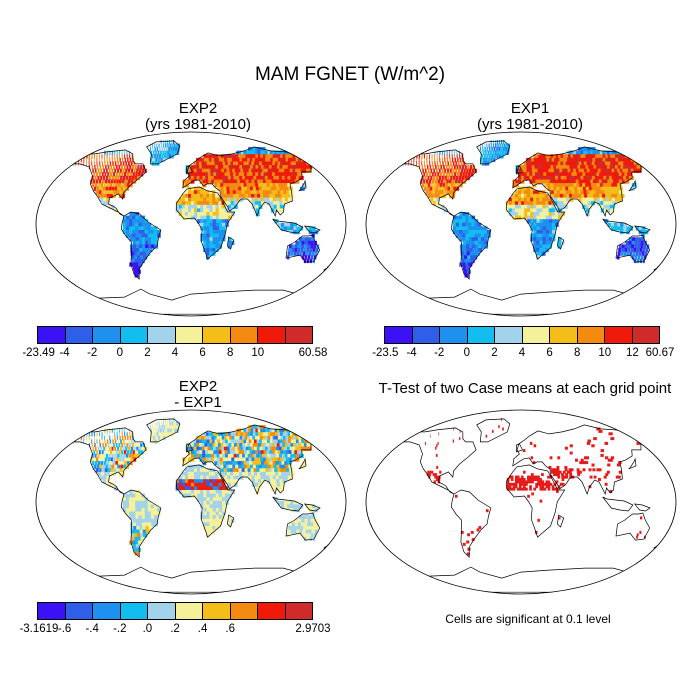  Describe the element at coordinates (298, 611) in the screenshot. I see `colorbar-swatch` at that location.